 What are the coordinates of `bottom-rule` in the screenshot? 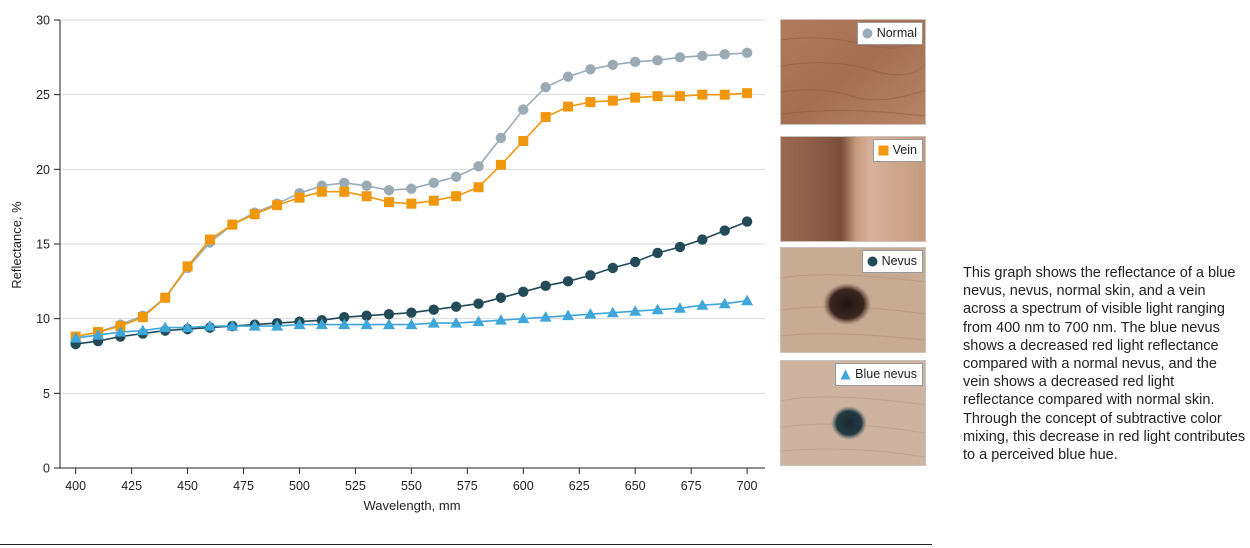 It's located at (466, 544).